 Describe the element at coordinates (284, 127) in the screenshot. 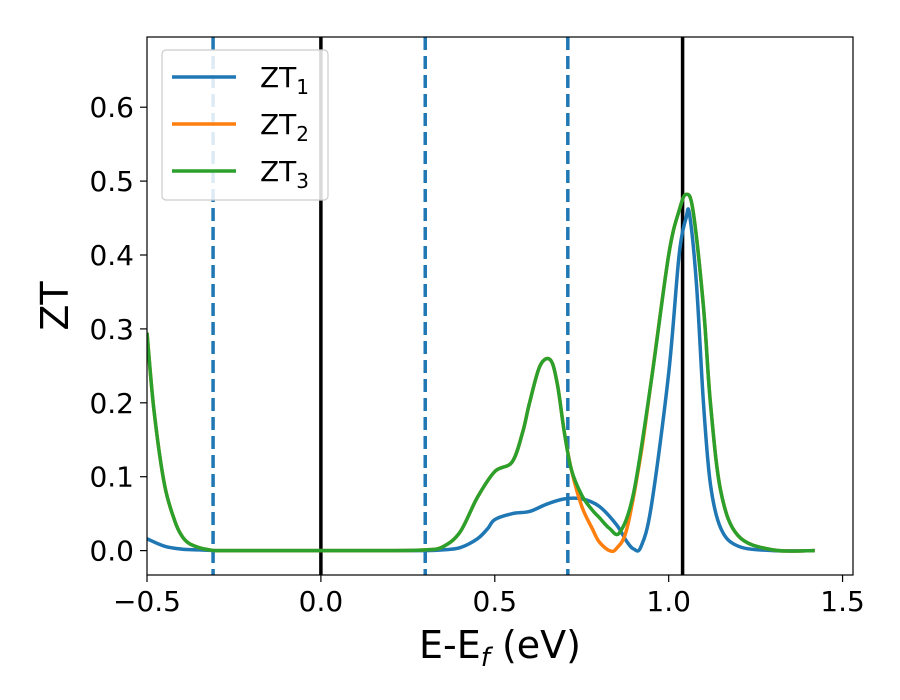

I see `legend-label: ZT2` at that location.